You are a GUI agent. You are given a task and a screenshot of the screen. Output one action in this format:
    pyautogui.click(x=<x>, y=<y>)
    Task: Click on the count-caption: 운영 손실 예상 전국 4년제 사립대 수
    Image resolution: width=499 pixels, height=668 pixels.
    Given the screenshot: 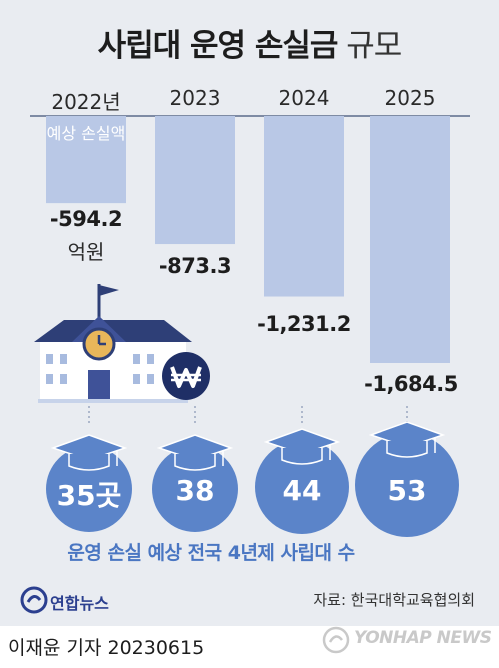 What is the action you would take?
    pyautogui.click(x=211, y=553)
    